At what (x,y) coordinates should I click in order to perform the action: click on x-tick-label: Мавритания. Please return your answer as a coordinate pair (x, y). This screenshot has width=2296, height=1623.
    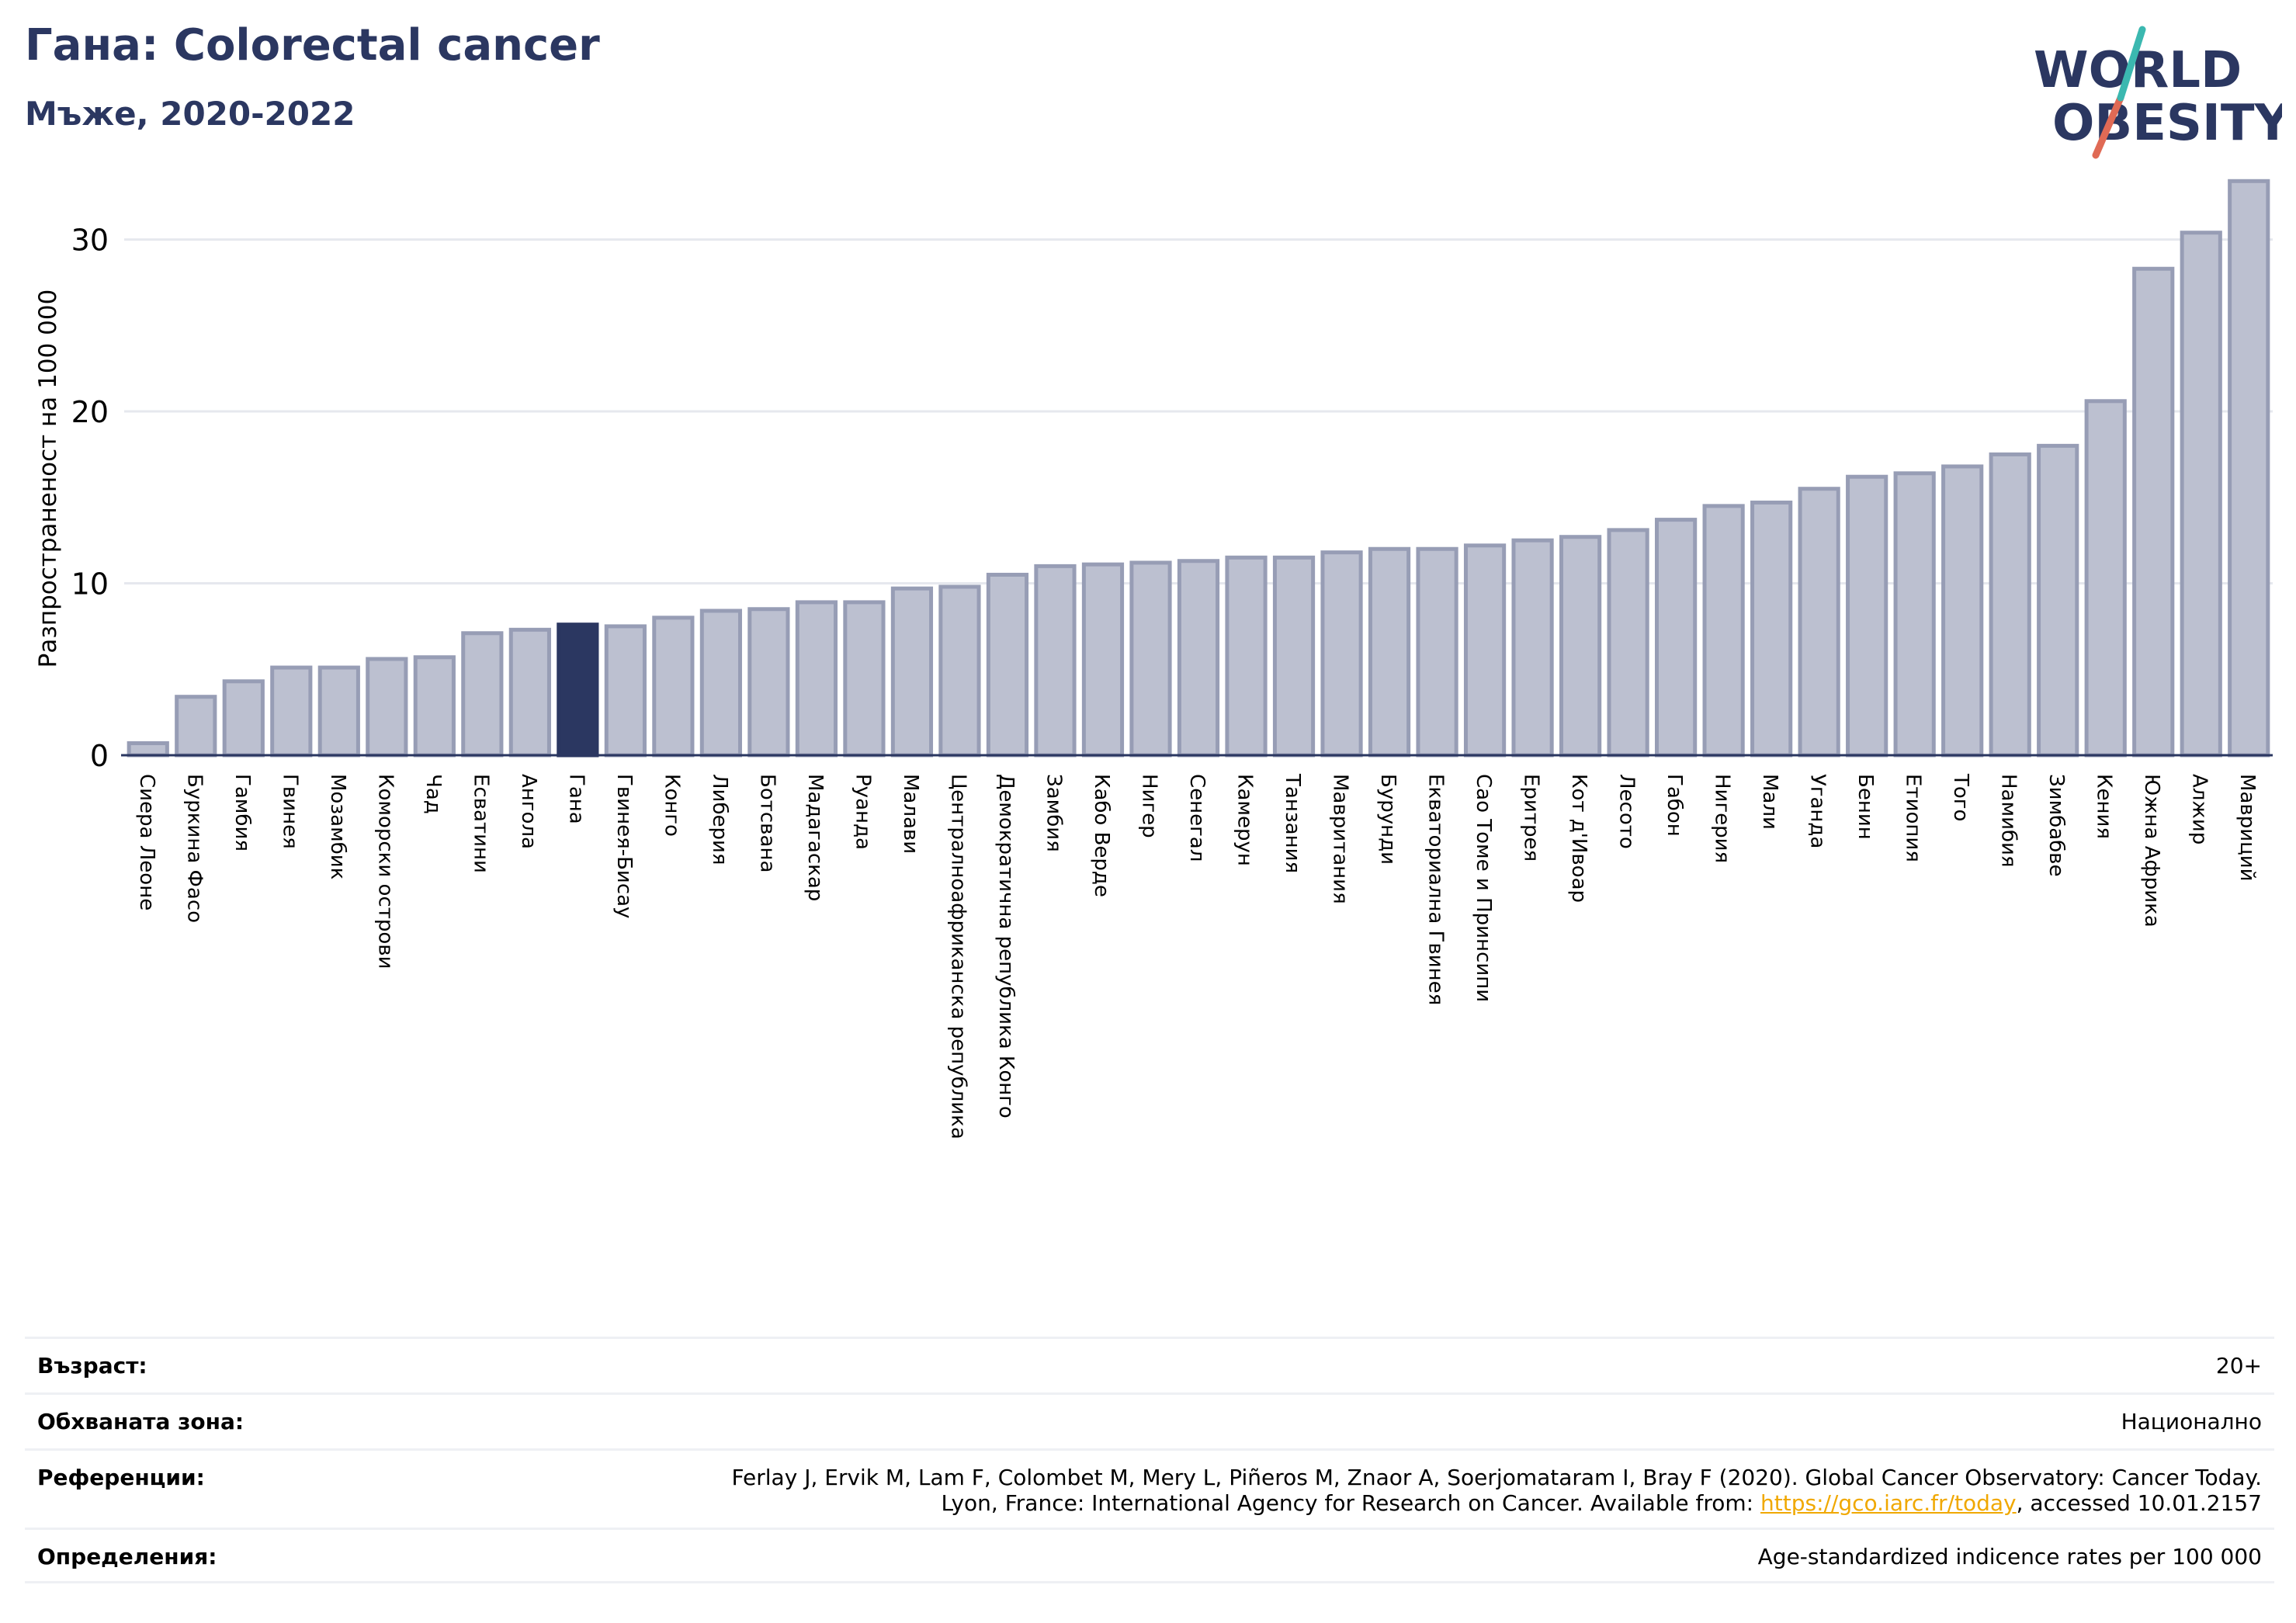
    Looking at the image, I should click on (1340, 839).